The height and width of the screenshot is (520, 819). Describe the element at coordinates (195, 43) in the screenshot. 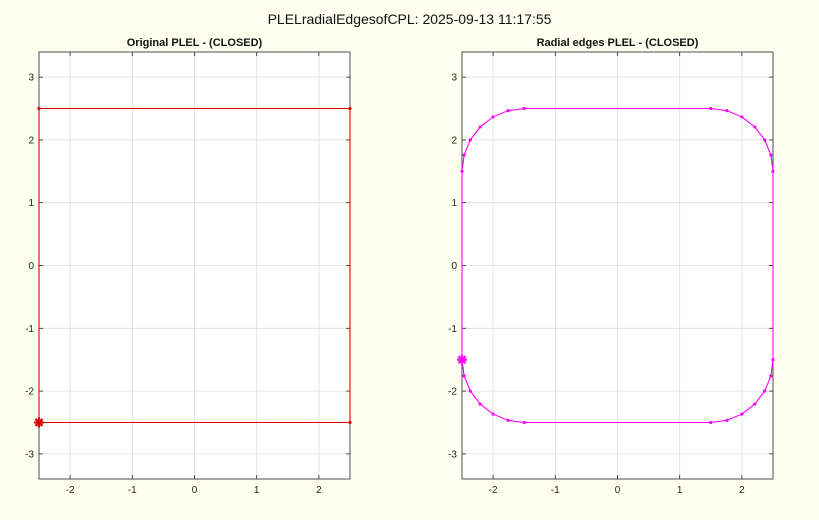

I see `axes-title: Original PLEL - (CLOSED)` at that location.